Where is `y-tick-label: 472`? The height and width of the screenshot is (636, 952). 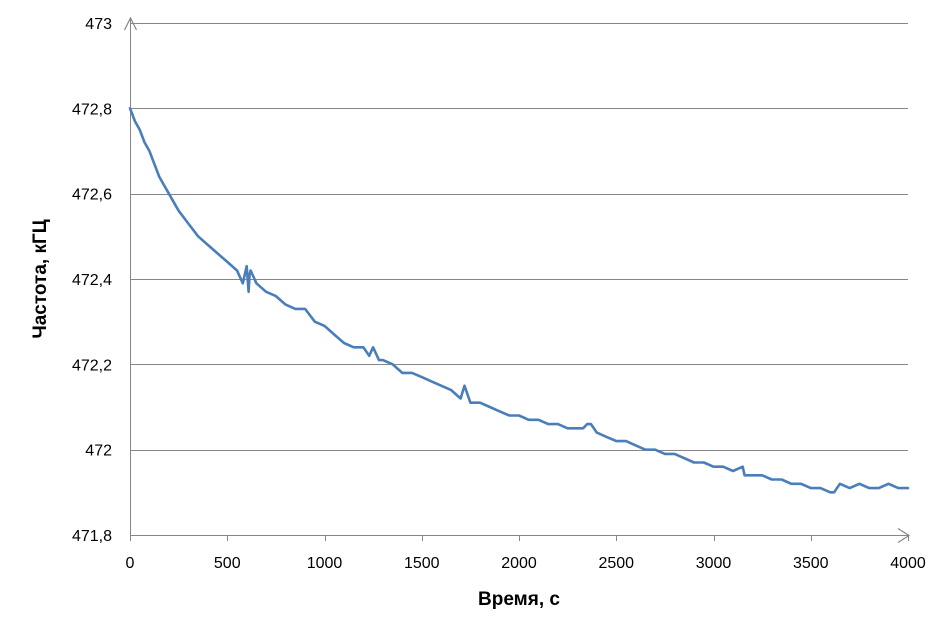 y-tick-label: 472 is located at coordinates (98, 451).